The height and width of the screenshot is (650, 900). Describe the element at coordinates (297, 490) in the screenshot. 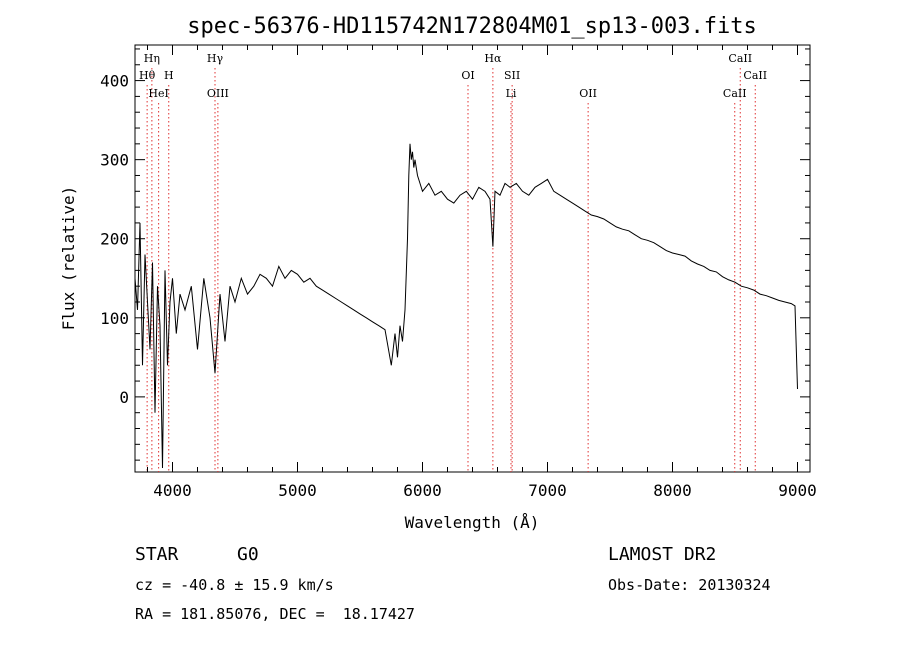

I see `x-tick-label: 5000` at that location.